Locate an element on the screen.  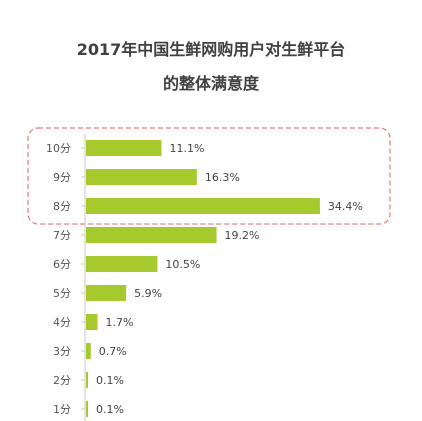
data-label: 11.1% is located at coordinates (186, 148).